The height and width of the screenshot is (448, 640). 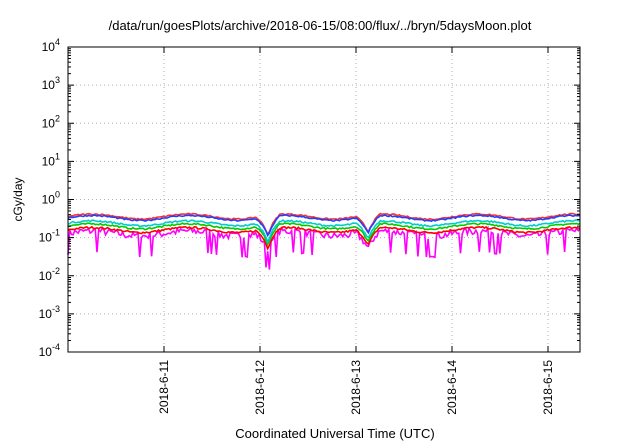 What do you see at coordinates (51, 83) in the screenshot?
I see `y-tick-label: 10³` at bounding box center [51, 83].